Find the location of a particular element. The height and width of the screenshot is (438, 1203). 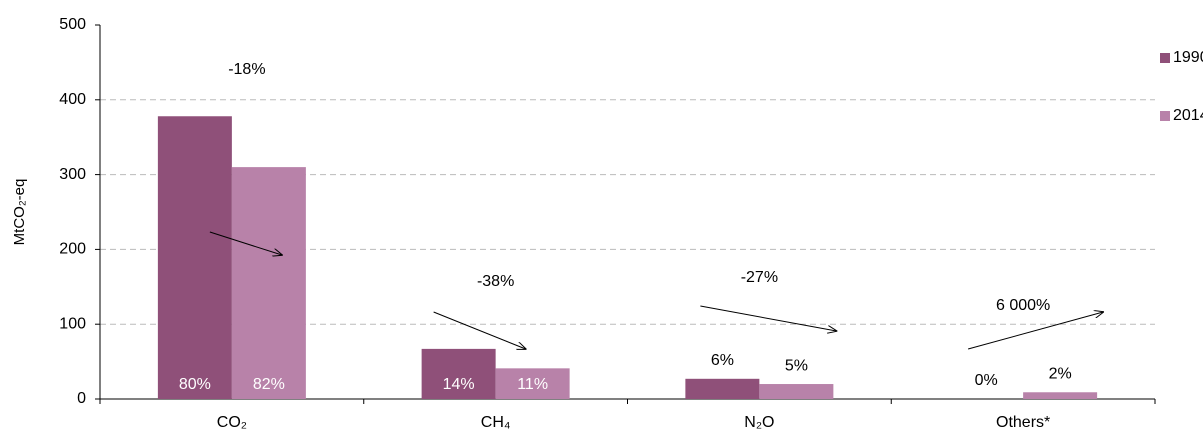

y-axis-label: MtCO₂-eq is located at coordinates (19, 212).